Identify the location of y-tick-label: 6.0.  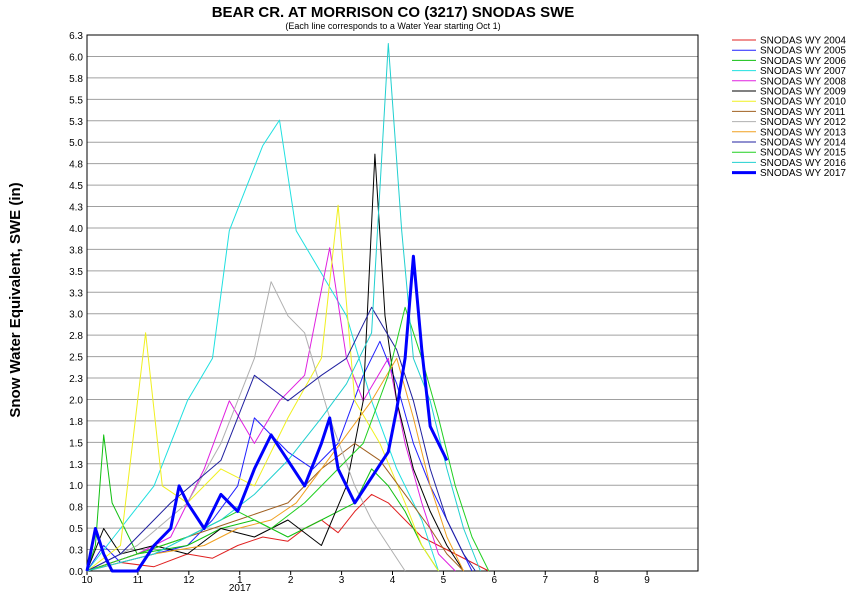
(76, 57).